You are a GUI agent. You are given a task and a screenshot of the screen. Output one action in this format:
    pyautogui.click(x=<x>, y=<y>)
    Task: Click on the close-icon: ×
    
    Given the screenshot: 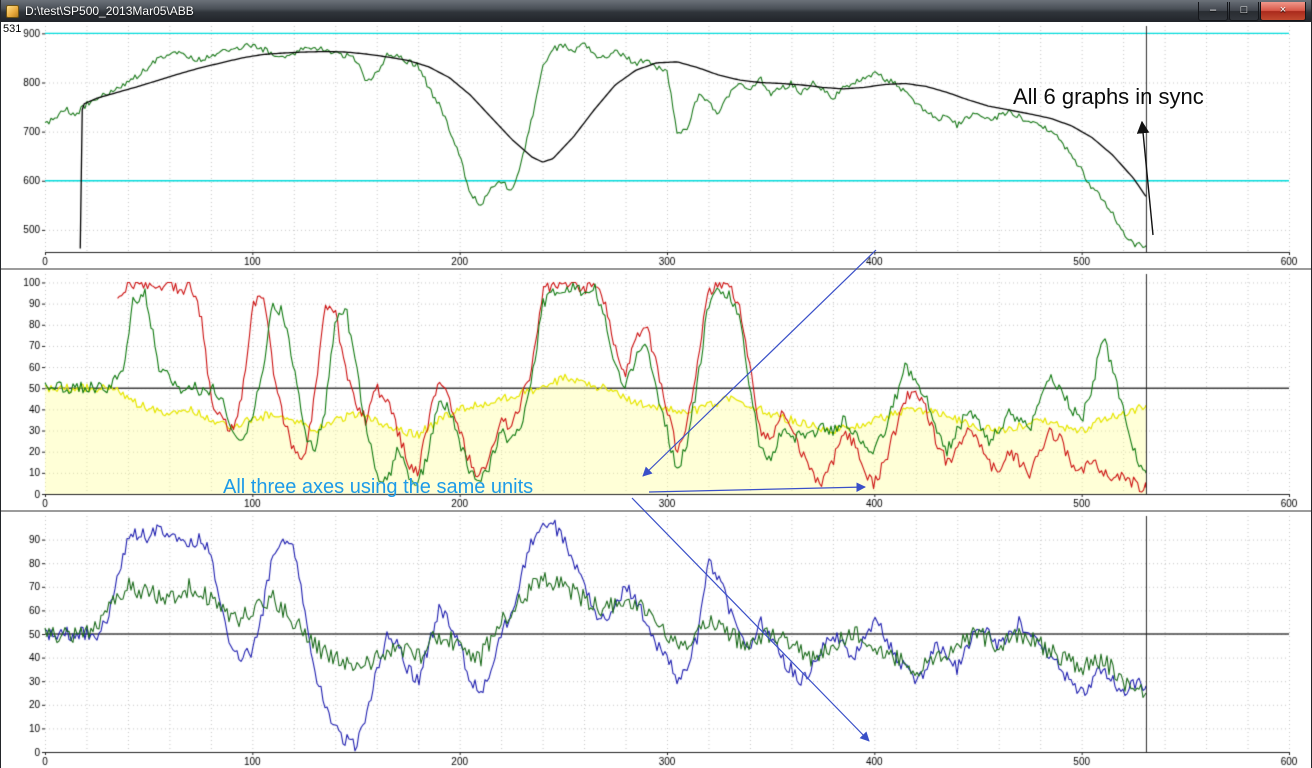 What is the action you would take?
    pyautogui.click(x=1283, y=10)
    